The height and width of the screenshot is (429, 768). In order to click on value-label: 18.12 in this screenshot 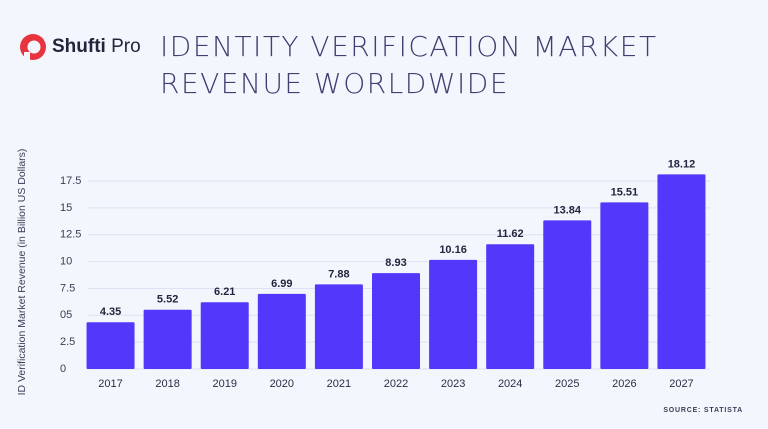, I will do `click(682, 164)`.